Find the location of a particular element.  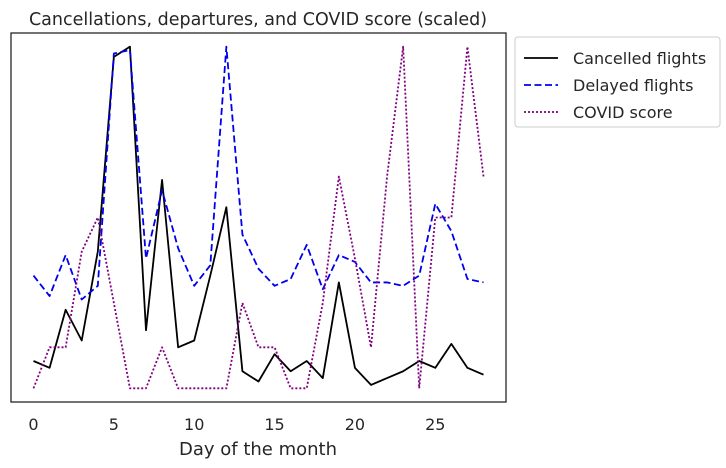

legend-label-cancelled-flights: Cancelled flights is located at coordinates (639, 58).